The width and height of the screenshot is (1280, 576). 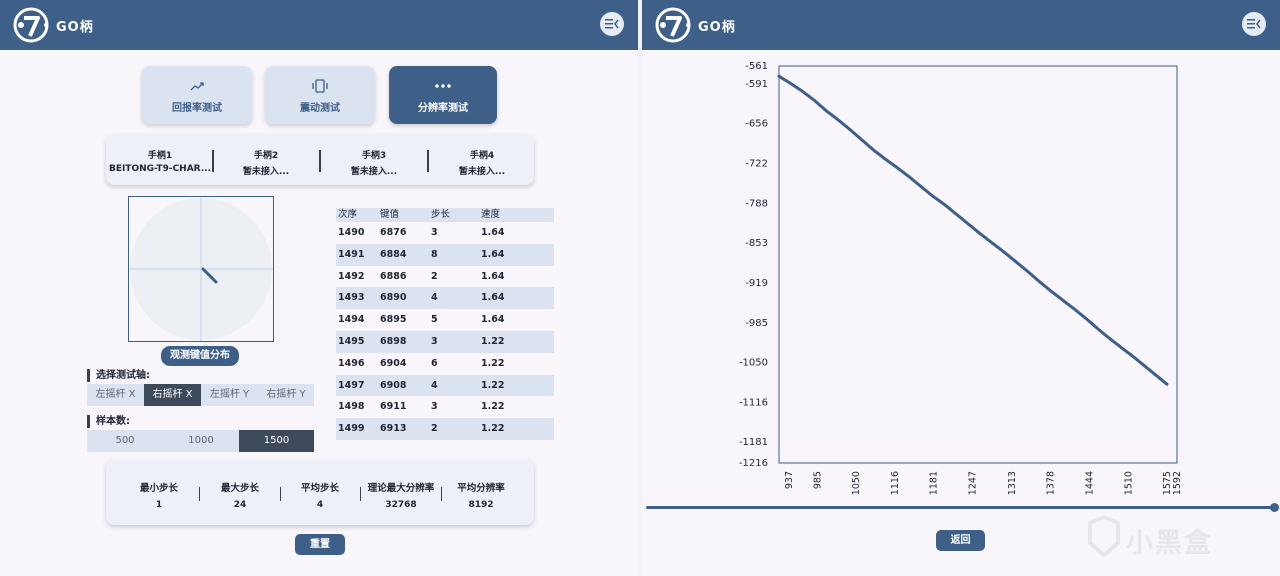 What do you see at coordinates (276, 441) in the screenshot?
I see `sample-option-1500: 1500` at bounding box center [276, 441].